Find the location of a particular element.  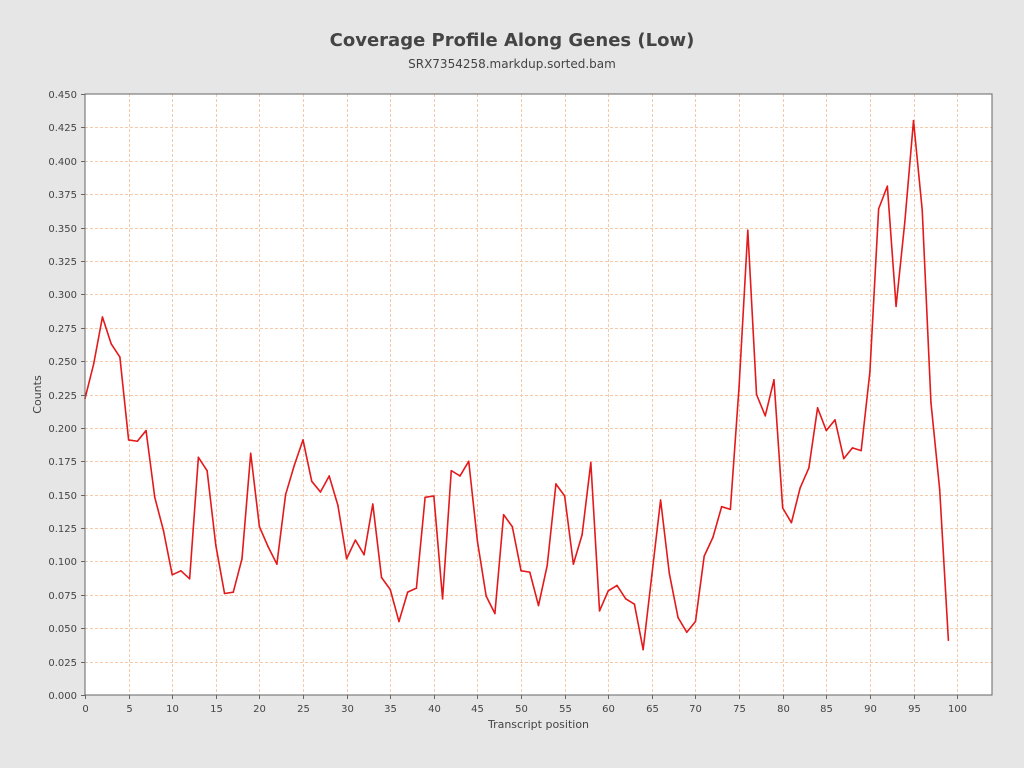

y-tick-label: 0.250 is located at coordinates (62, 362).